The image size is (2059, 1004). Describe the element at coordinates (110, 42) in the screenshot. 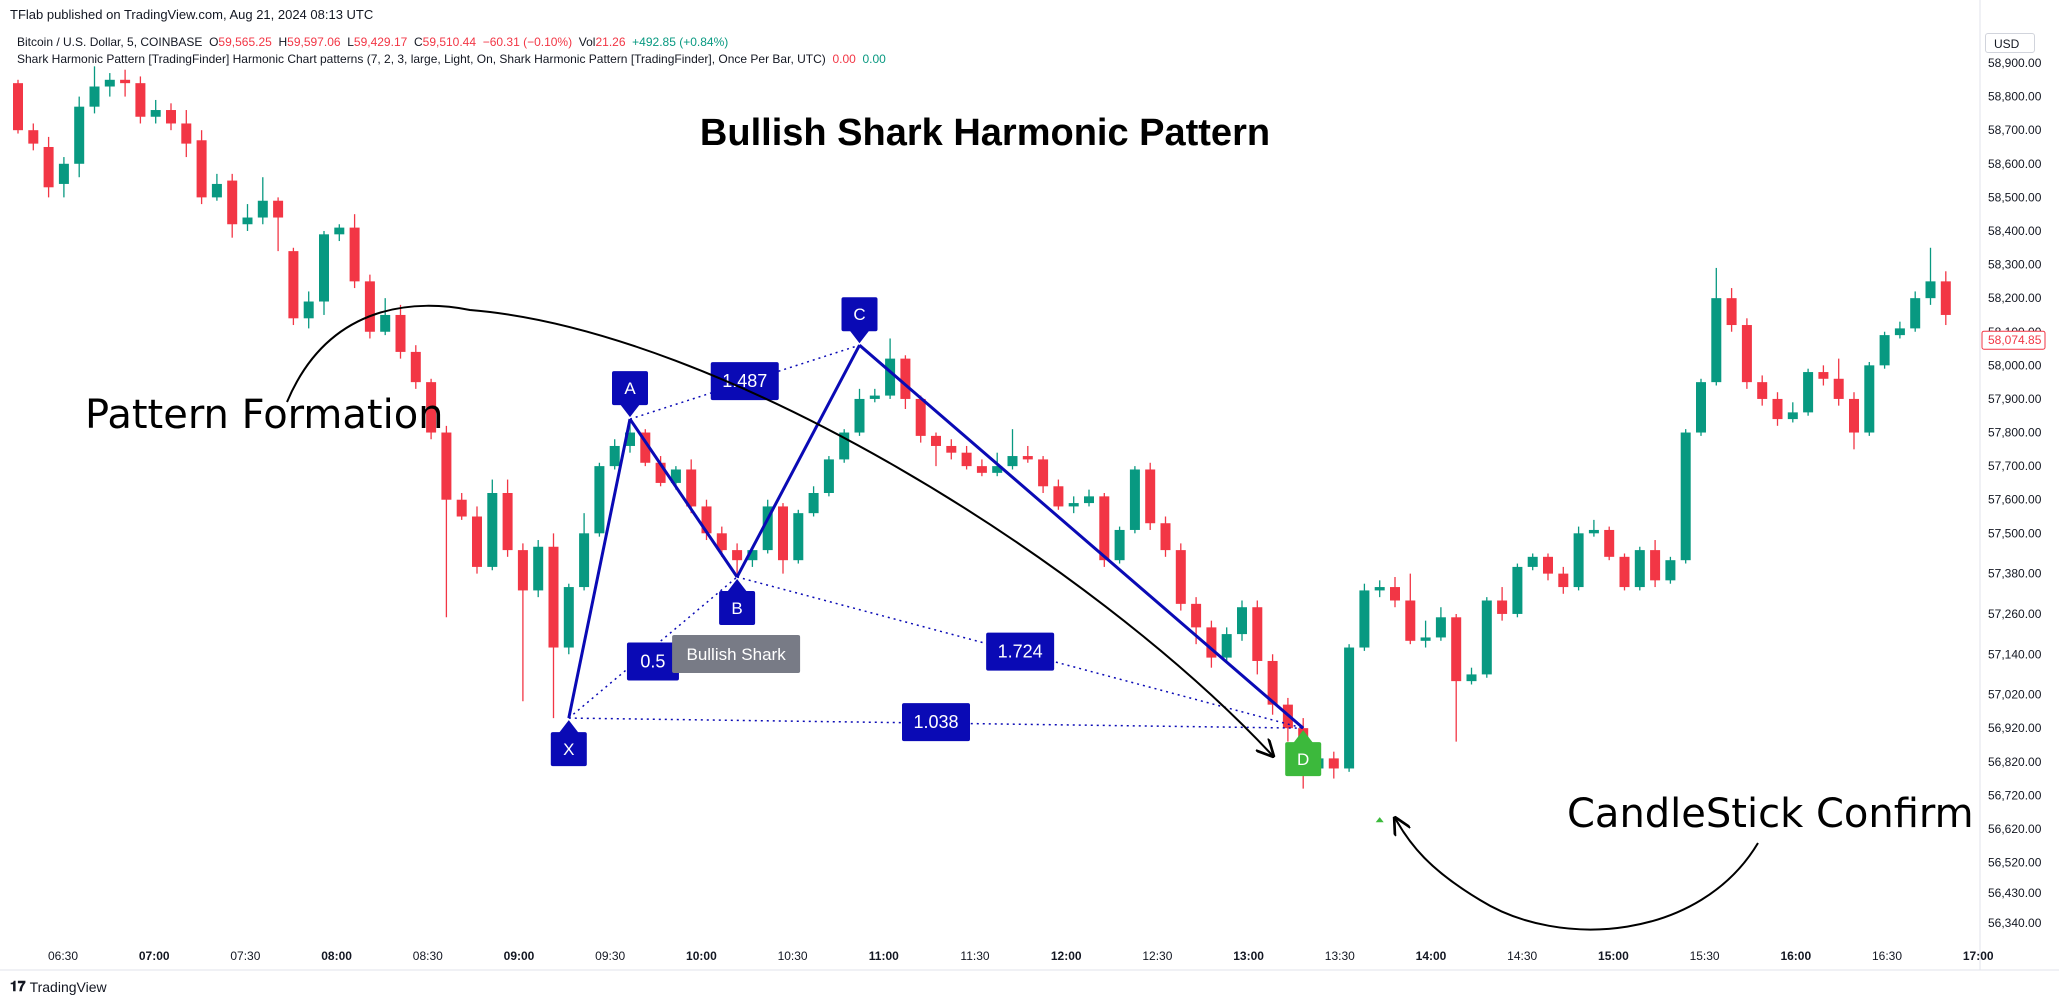

I see `symbol-name: Bitcoin / U.S. Dollar, 5, COINBASE` at that location.